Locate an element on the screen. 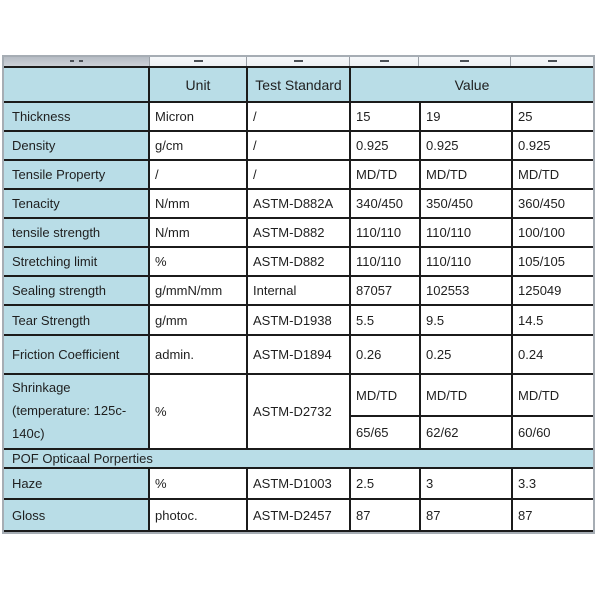  unit-cell: Micron is located at coordinates (198, 116).